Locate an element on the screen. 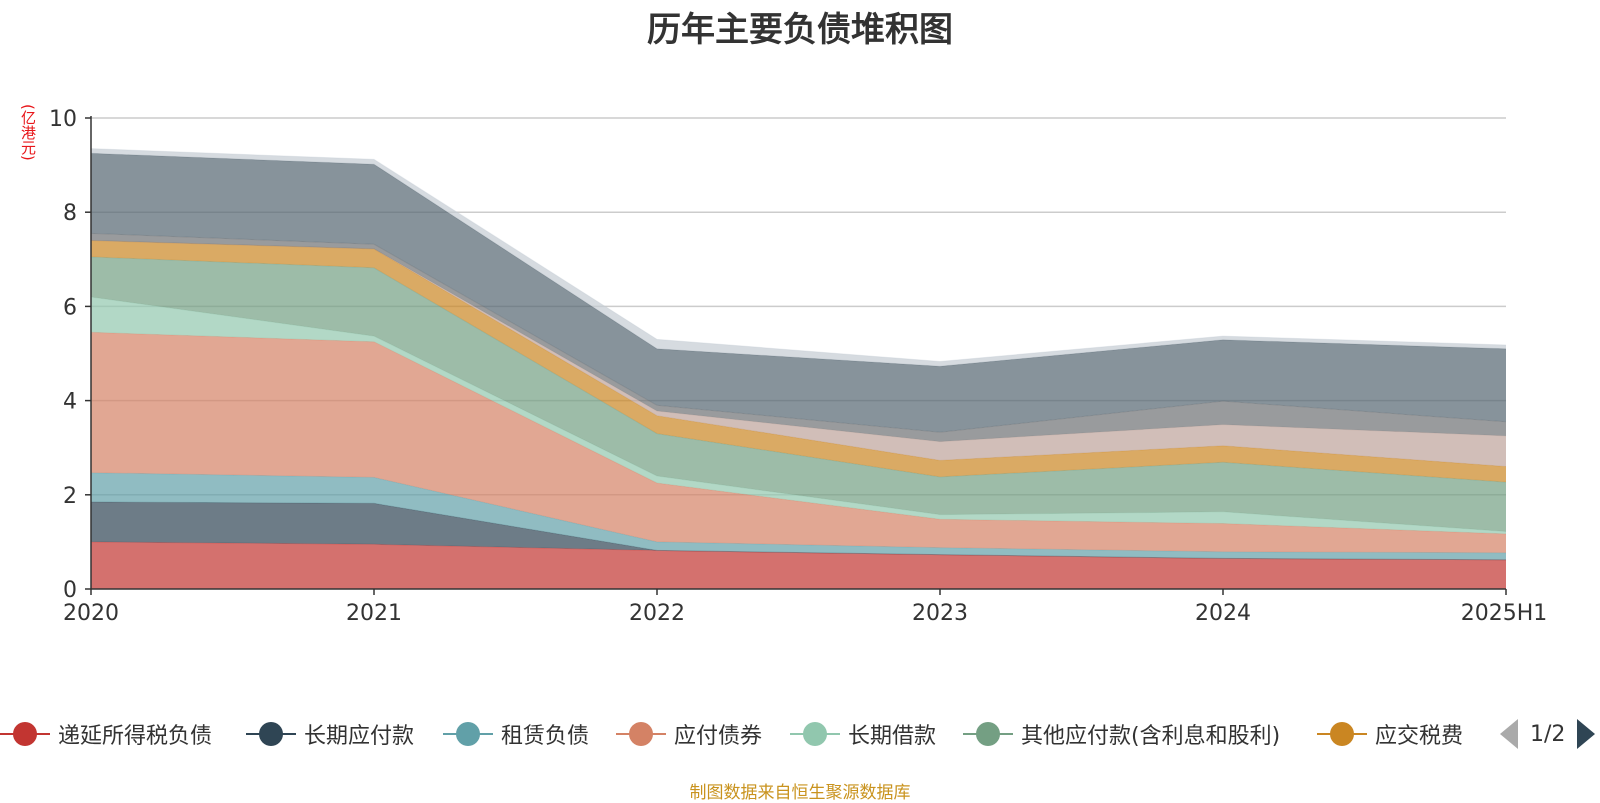 The height and width of the screenshot is (803, 1600). legend-label: 长期借款 is located at coordinates (892, 736).